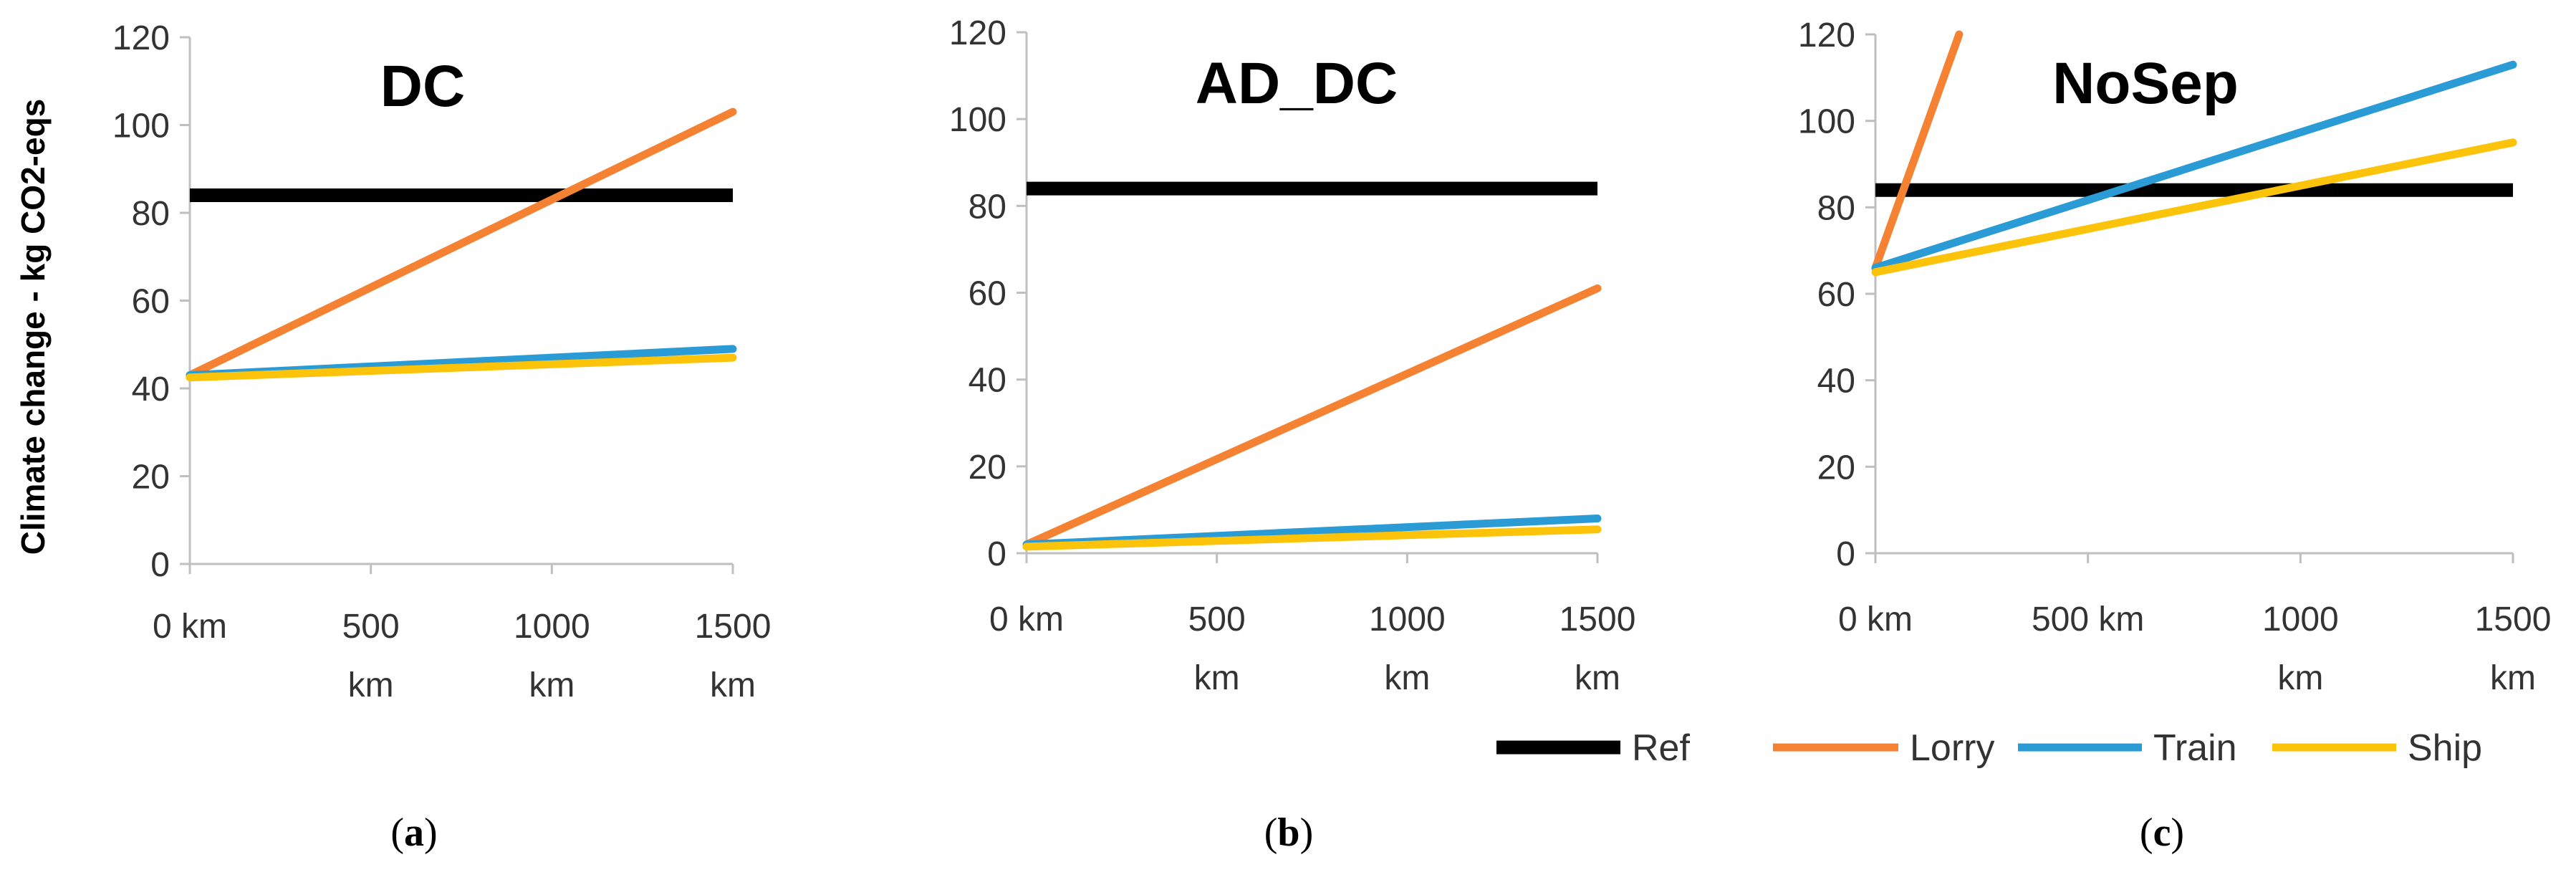 The width and height of the screenshot is (2576, 885). What do you see at coordinates (1661, 748) in the screenshot?
I see `legend-label-ref: Ref` at bounding box center [1661, 748].